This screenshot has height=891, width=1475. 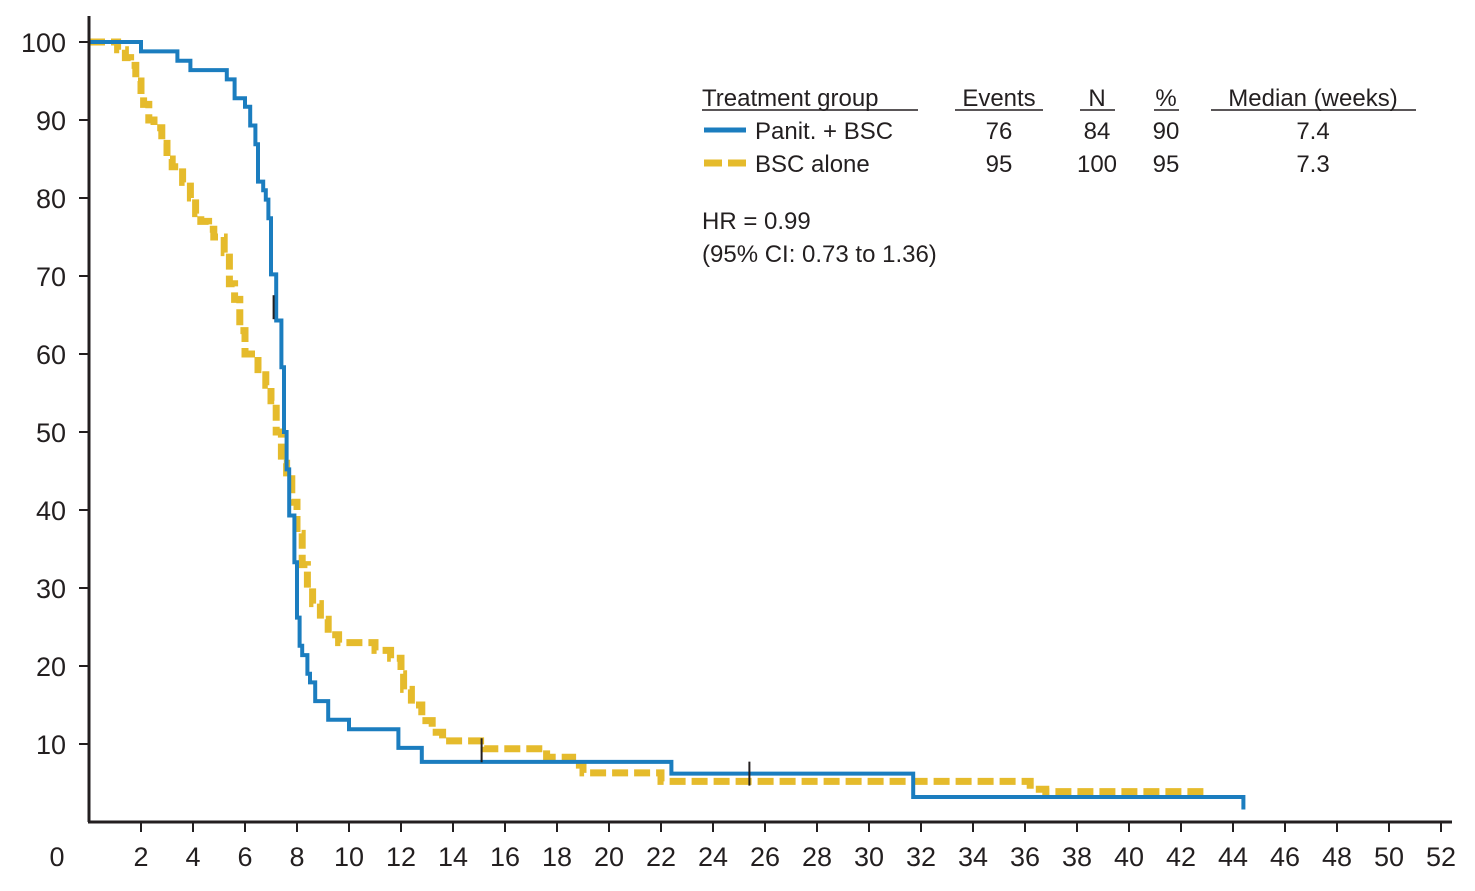 I want to click on legend-median-panit: 7.4, so click(x=1312, y=131).